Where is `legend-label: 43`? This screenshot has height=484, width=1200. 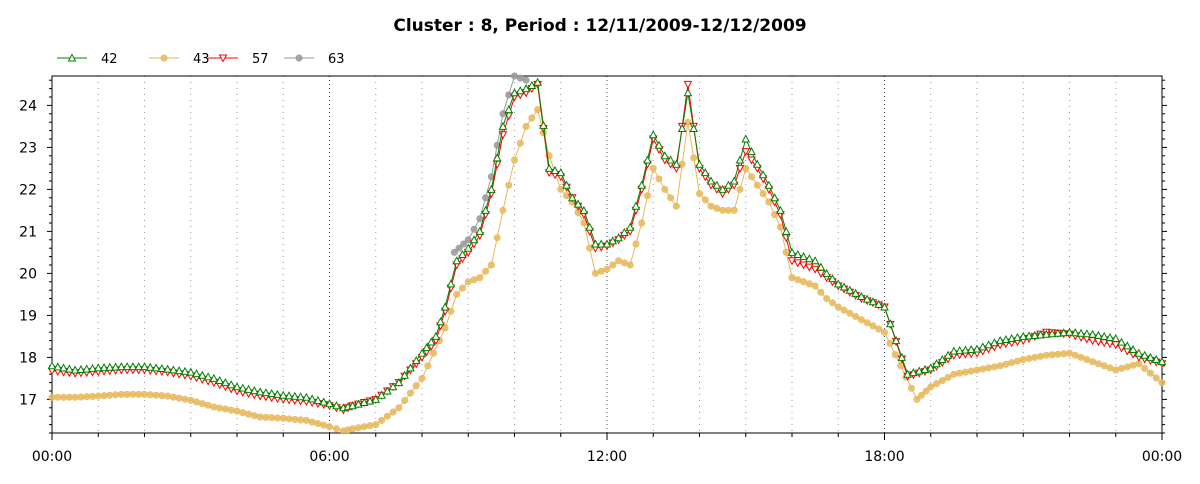
legend-label: 43 is located at coordinates (201, 59).